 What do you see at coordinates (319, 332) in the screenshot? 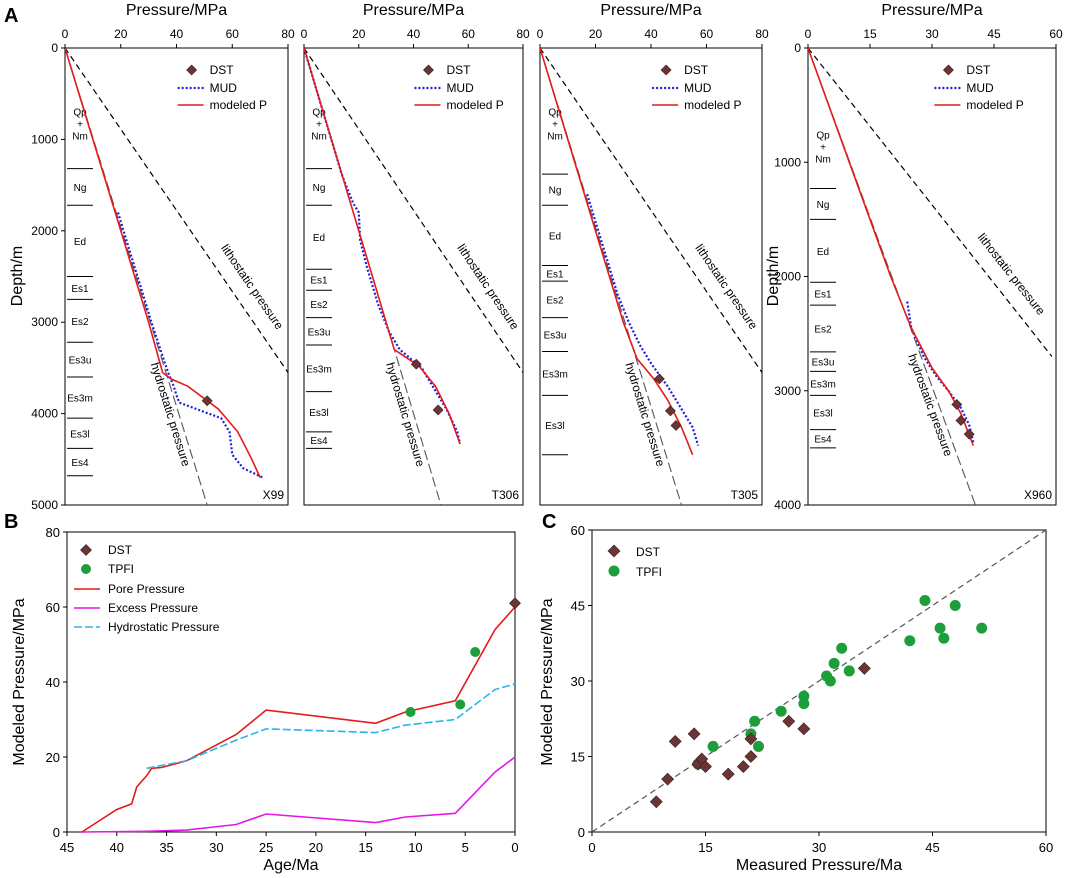
I see `strata-label: Es3u` at bounding box center [319, 332].